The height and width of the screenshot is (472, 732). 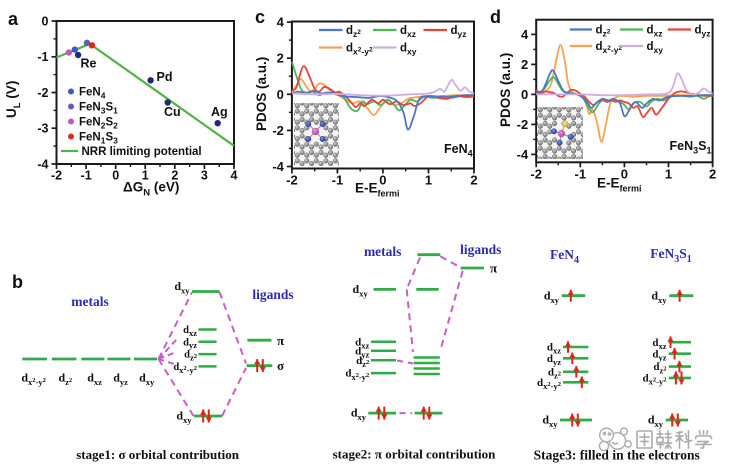 What do you see at coordinates (157, 454) in the screenshot?
I see `svg-text: stage1: σ orbital contribution` at bounding box center [157, 454].